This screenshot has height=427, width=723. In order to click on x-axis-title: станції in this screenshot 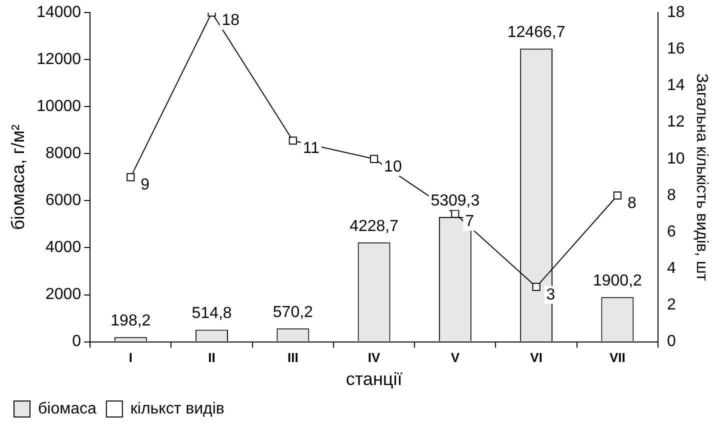, I will do `click(374, 379)`.